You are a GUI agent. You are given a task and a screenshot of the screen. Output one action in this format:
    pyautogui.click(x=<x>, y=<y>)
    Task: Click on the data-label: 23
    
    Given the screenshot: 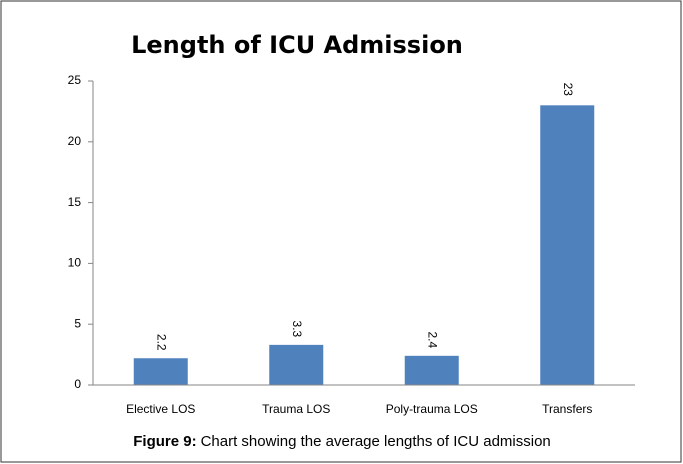 What is the action you would take?
    pyautogui.click(x=568, y=90)
    